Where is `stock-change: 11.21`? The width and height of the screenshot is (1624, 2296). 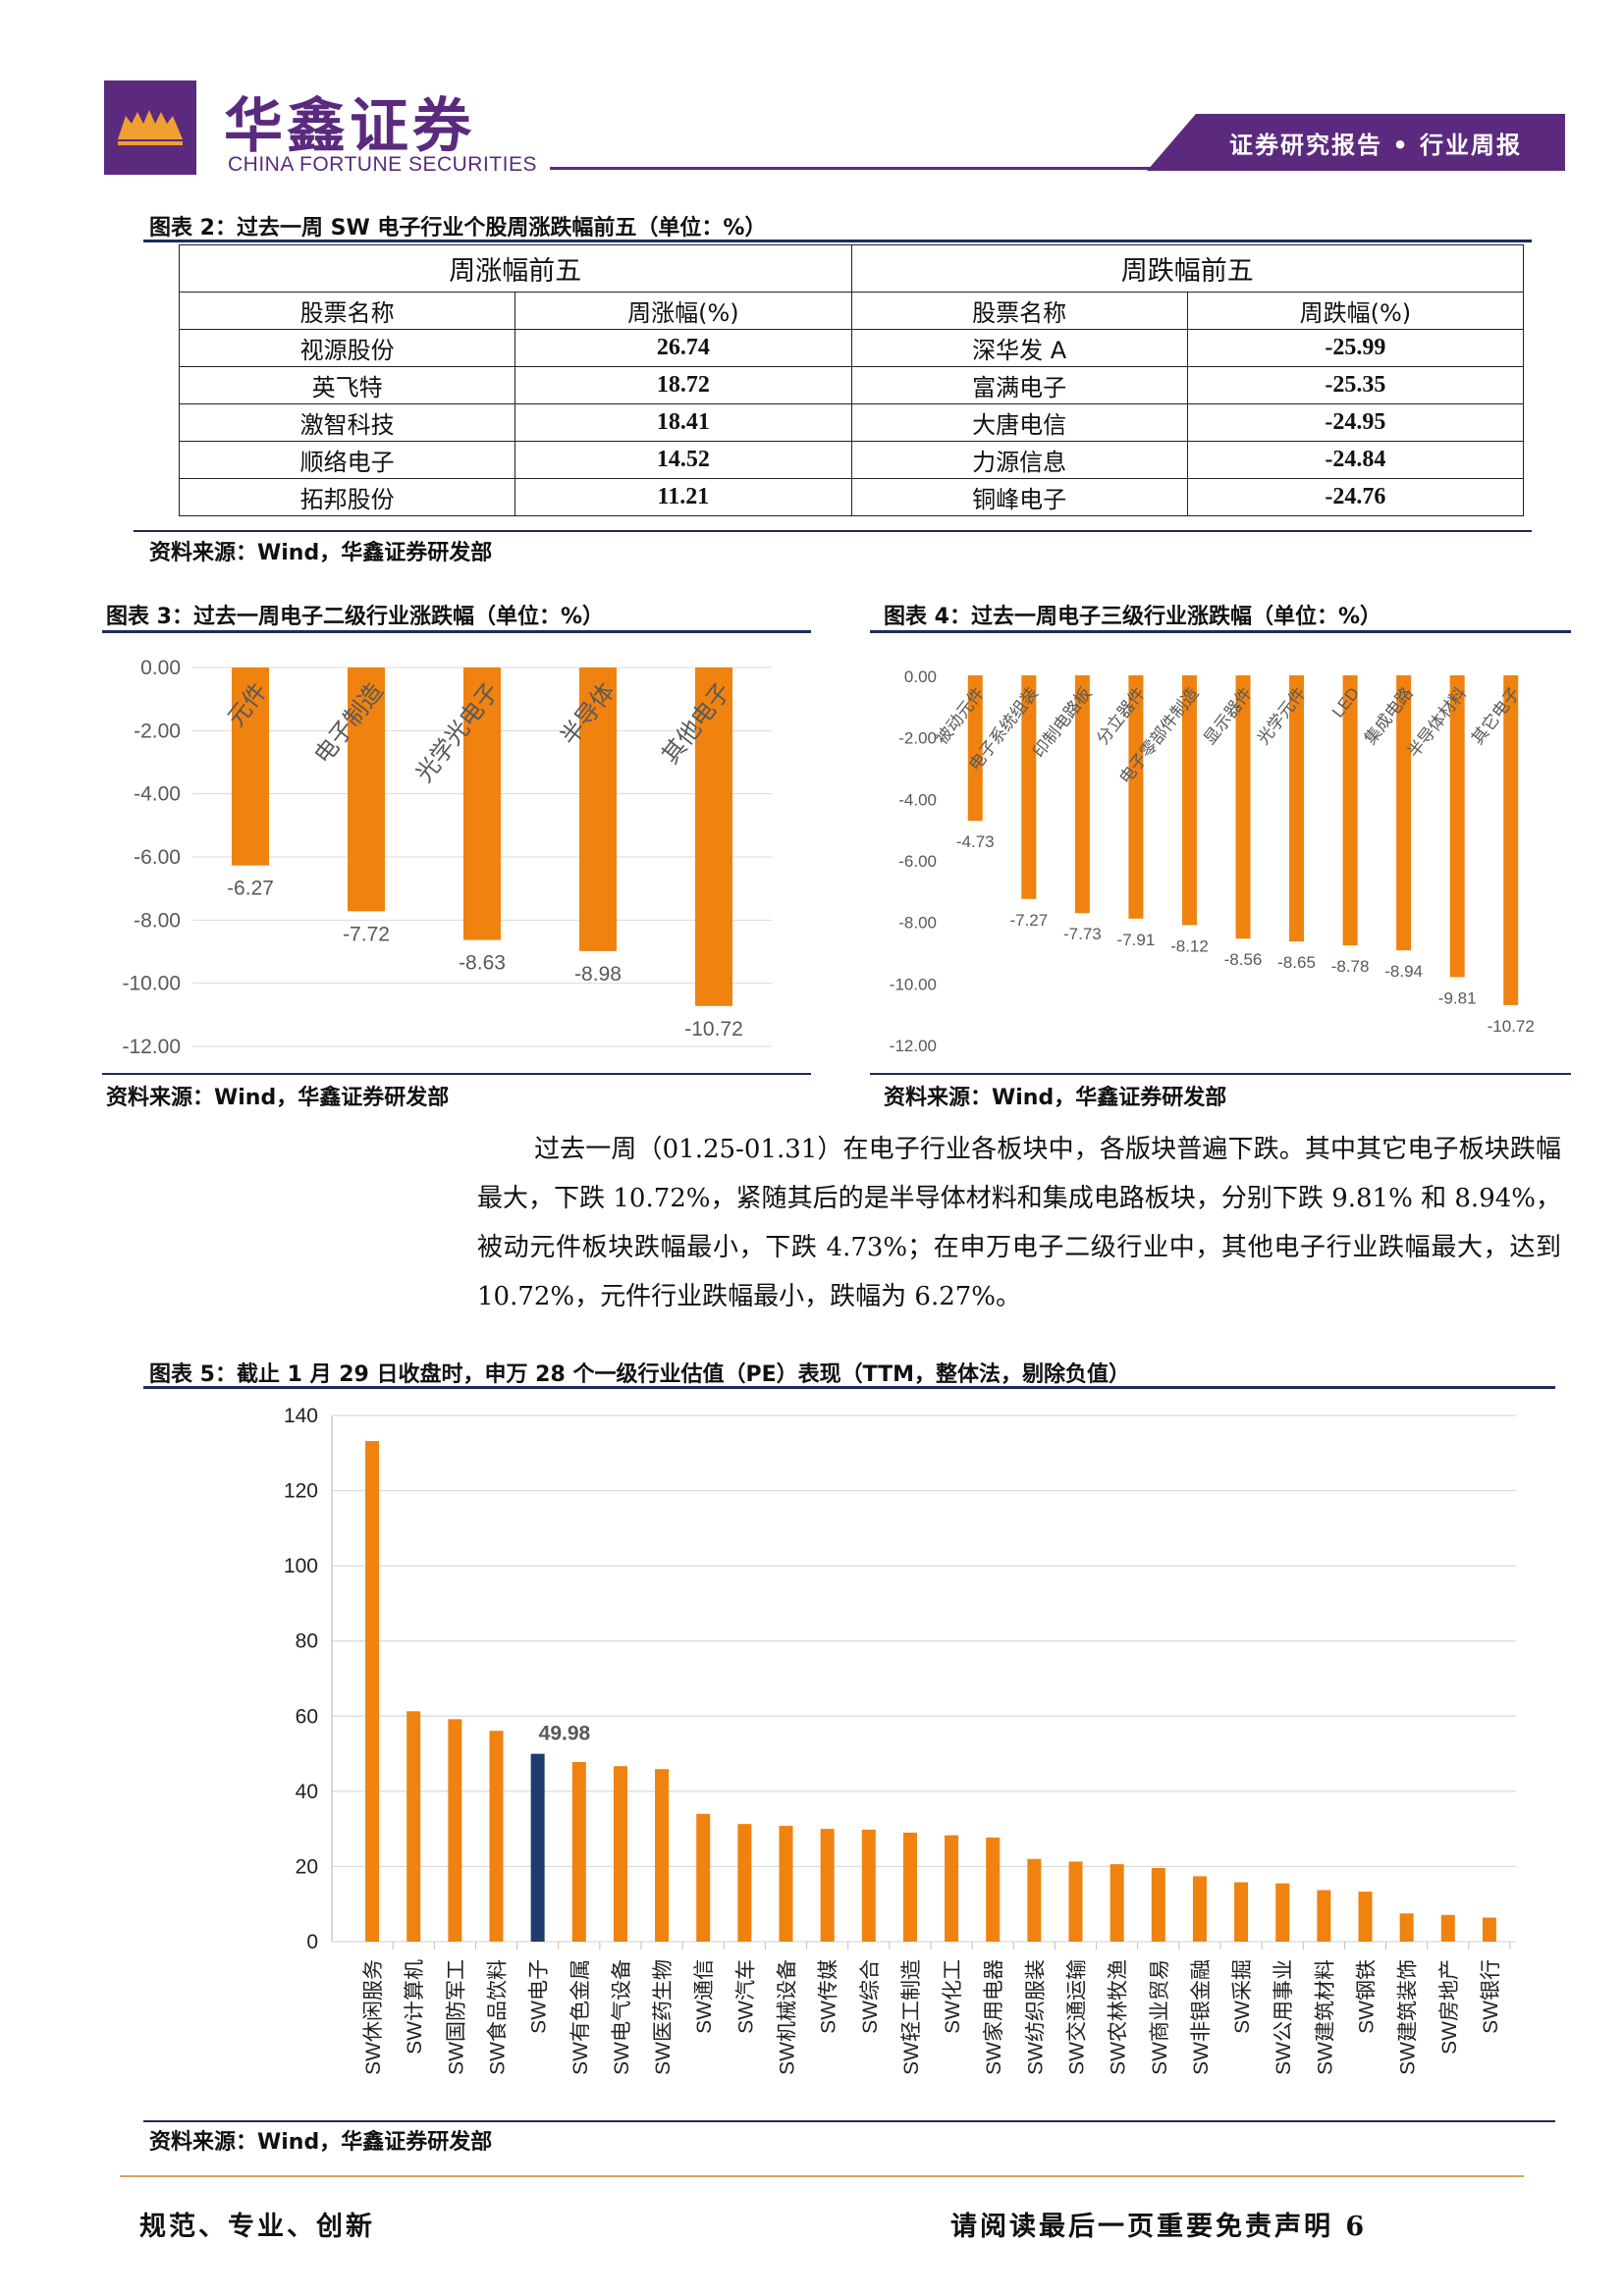
stock-change: 11.21 is located at coordinates (683, 497).